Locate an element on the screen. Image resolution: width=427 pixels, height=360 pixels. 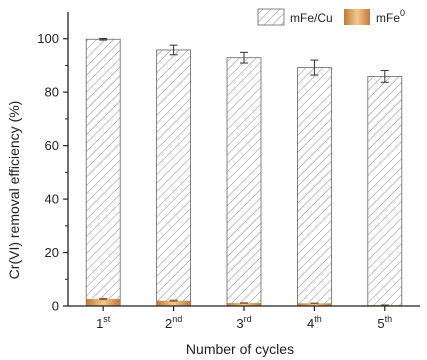
y-tick-label: 60 is located at coordinates (52, 145).